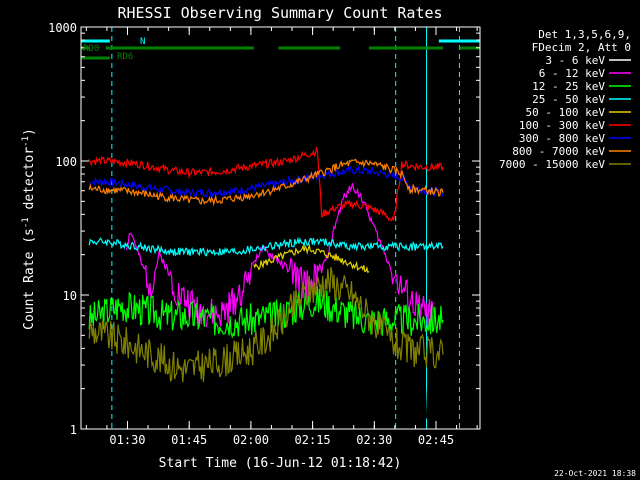  Describe the element at coordinates (91, 49) in the screenshot. I see `flag-label-rd0: RD0` at that location.